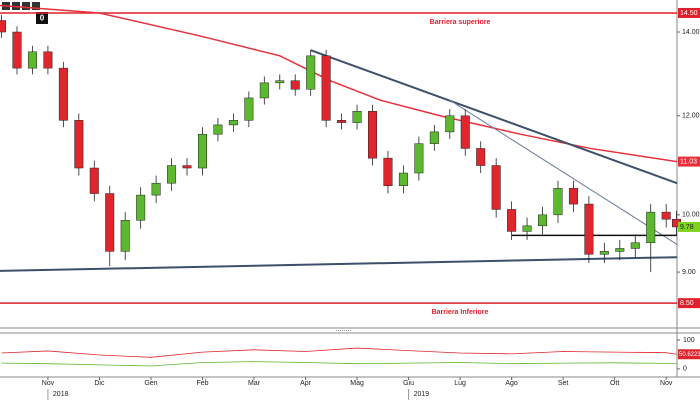 Image resolution: width=700 pixels, height=400 pixels. Describe the element at coordinates (422, 394) in the screenshot. I see `year-label: 2019` at that location.